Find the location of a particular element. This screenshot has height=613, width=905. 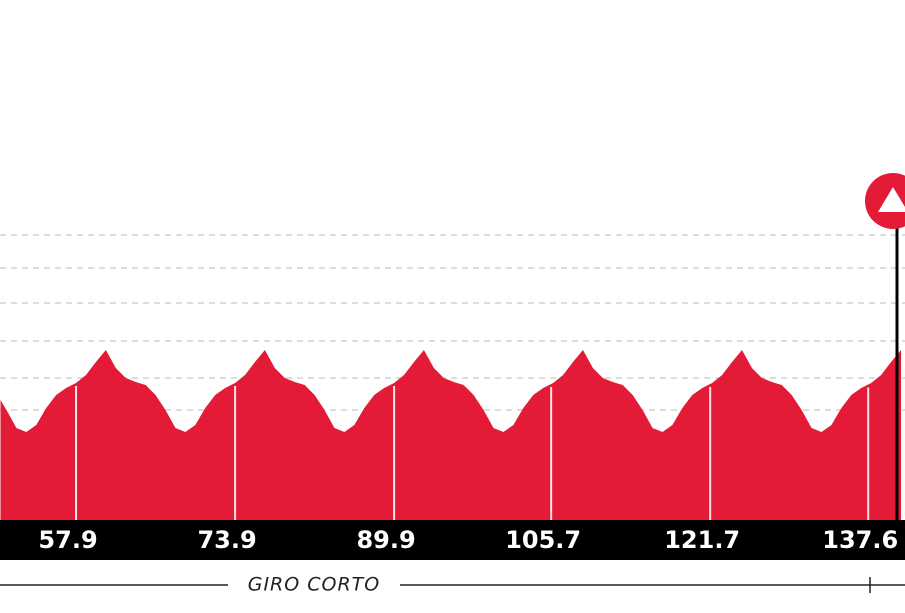

km-band is located at coordinates (452, 540).